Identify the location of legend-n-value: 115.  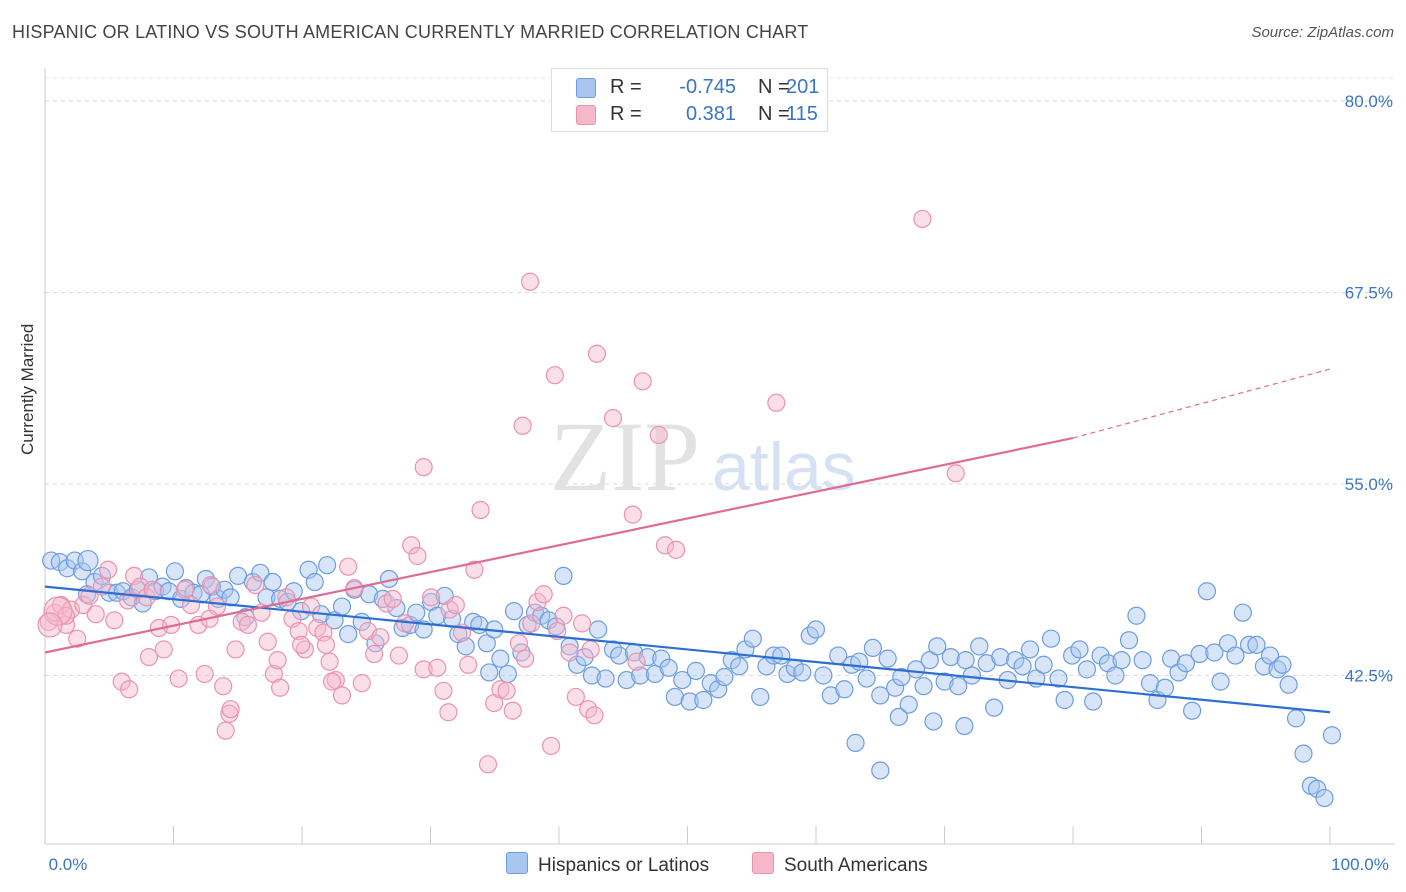
(802, 114).